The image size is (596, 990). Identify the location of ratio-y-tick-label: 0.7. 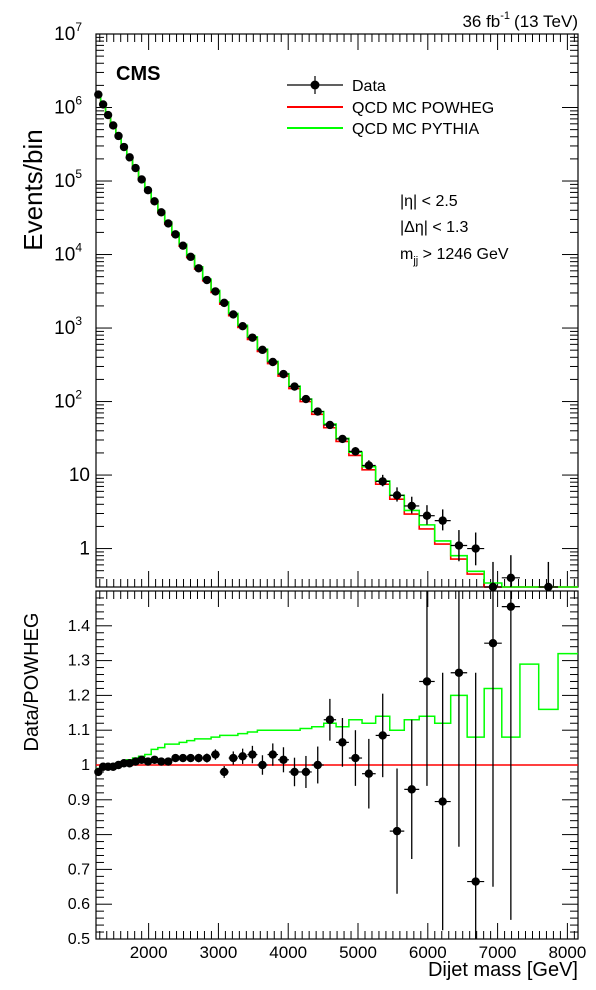
(79, 869).